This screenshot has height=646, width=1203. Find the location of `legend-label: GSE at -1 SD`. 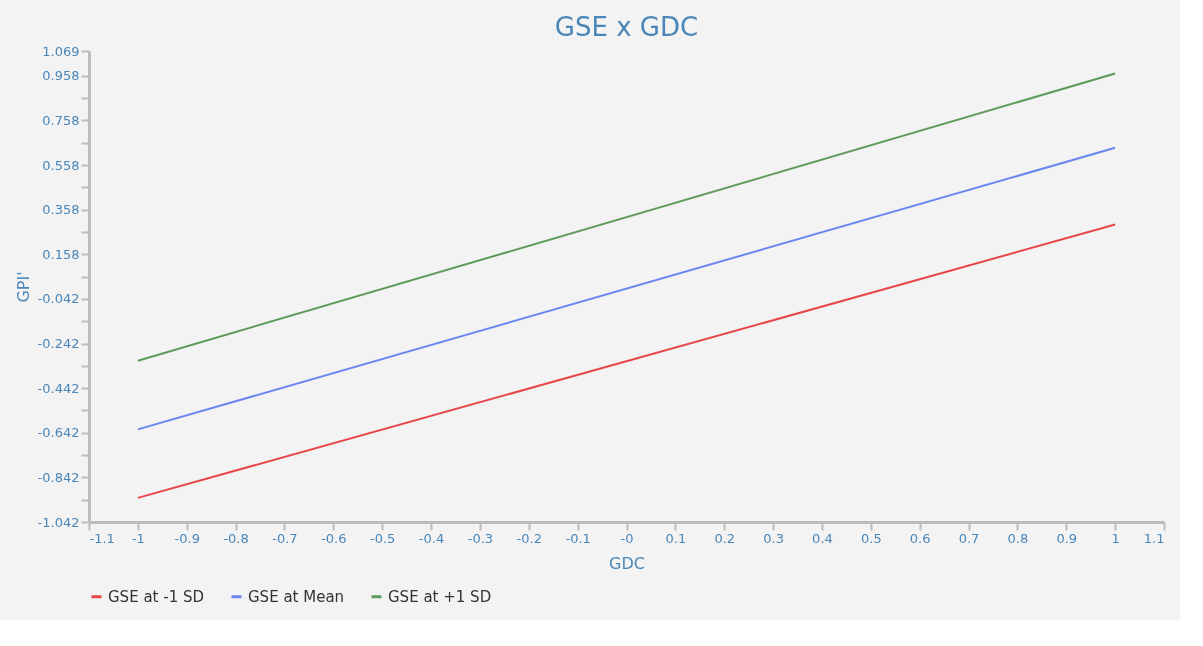

legend-label: GSE at -1 SD is located at coordinates (156, 596).